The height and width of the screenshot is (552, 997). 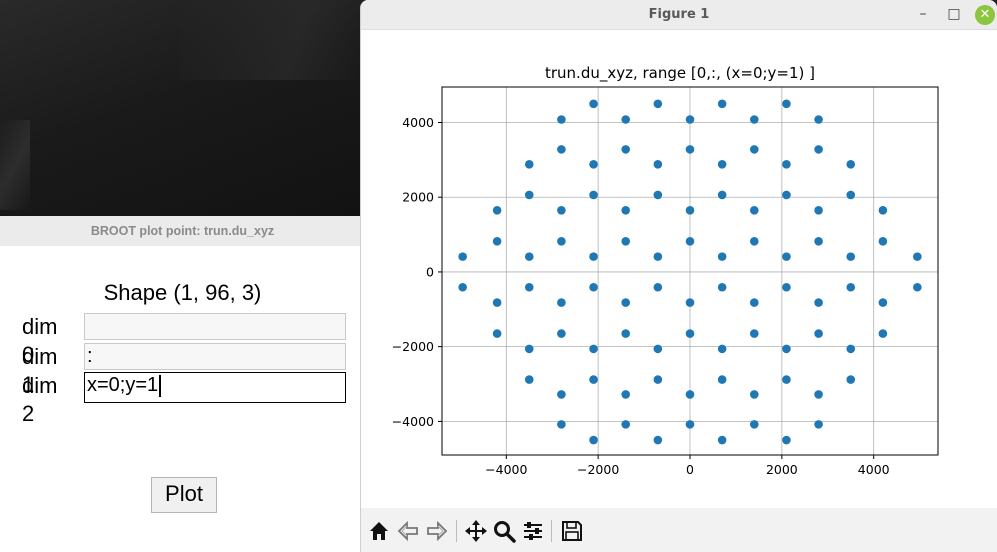 What do you see at coordinates (40, 399) in the screenshot?
I see `dim-label: dim 2` at bounding box center [40, 399].